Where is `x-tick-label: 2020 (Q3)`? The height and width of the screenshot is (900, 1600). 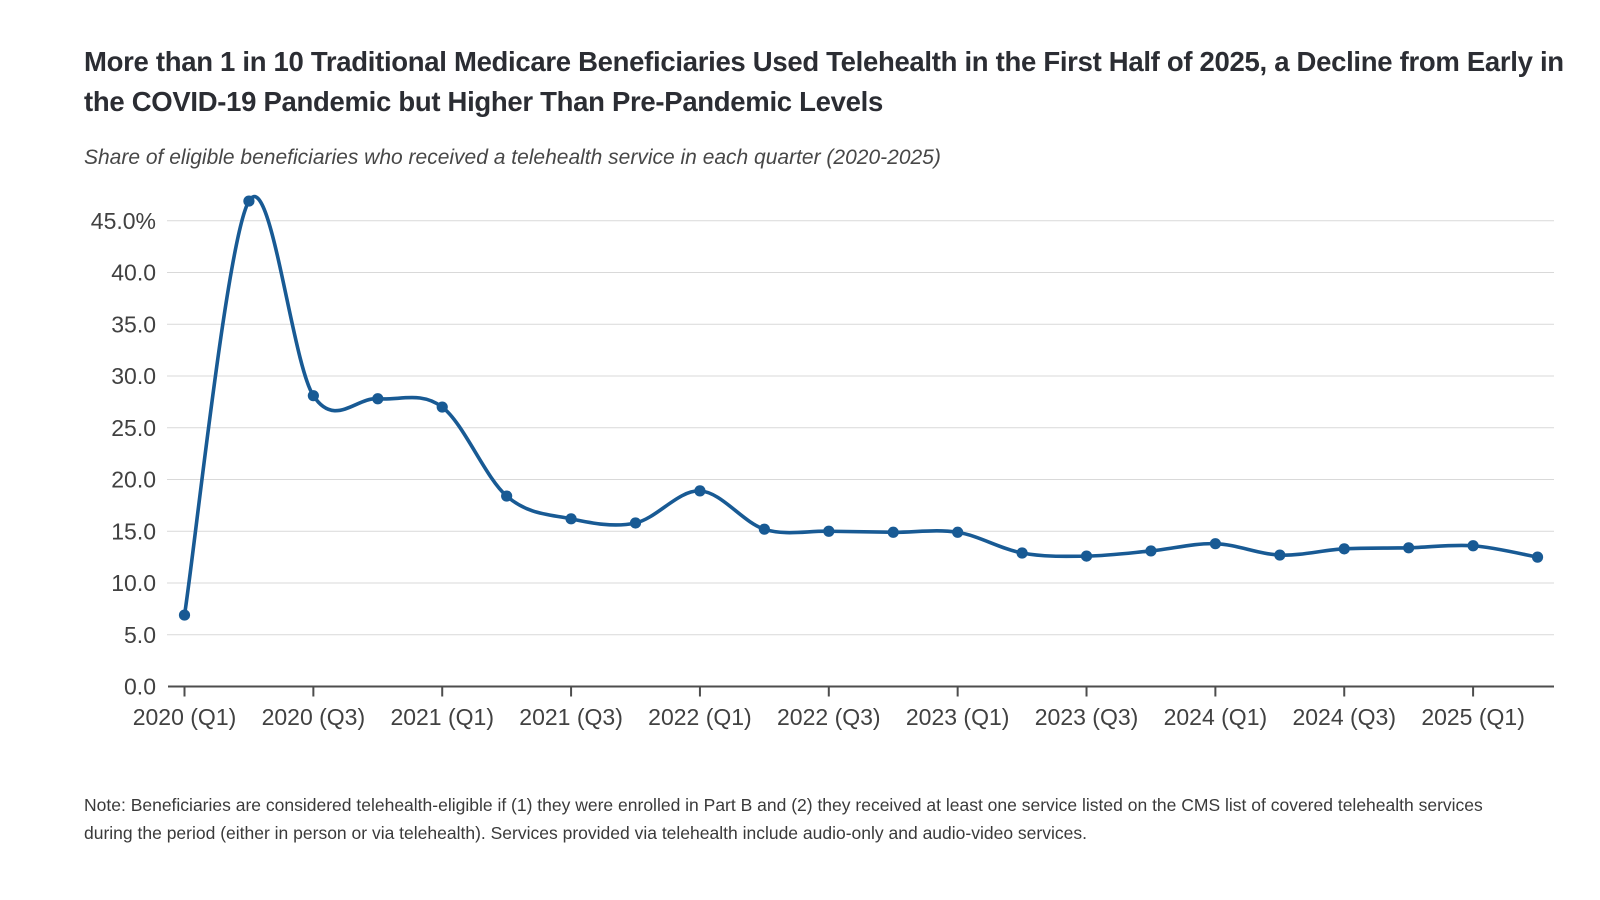
x-tick-label: 2020 (Q3) is located at coordinates (314, 717).